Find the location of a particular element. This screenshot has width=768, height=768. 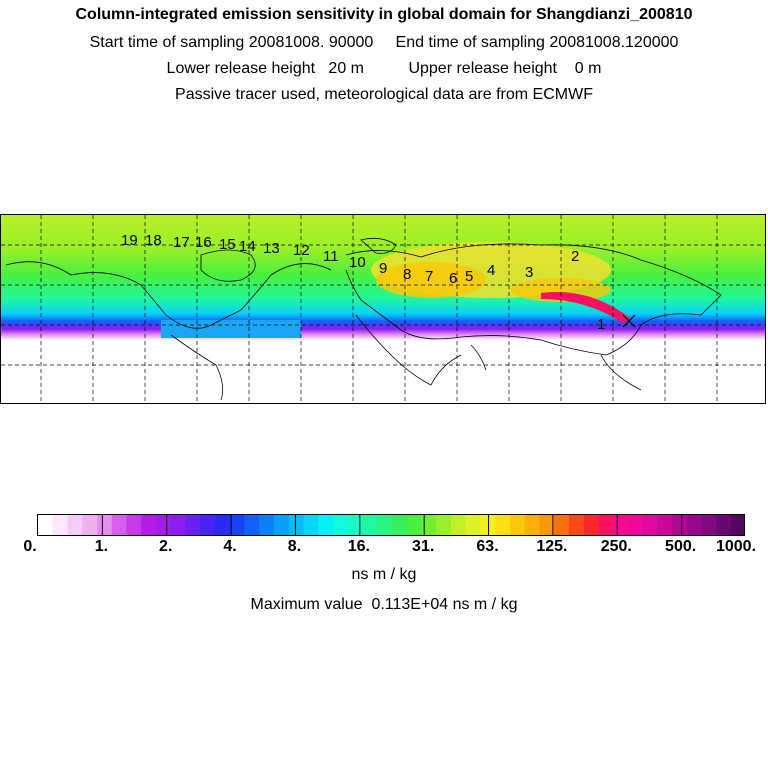

colorbar is located at coordinates (391, 525).